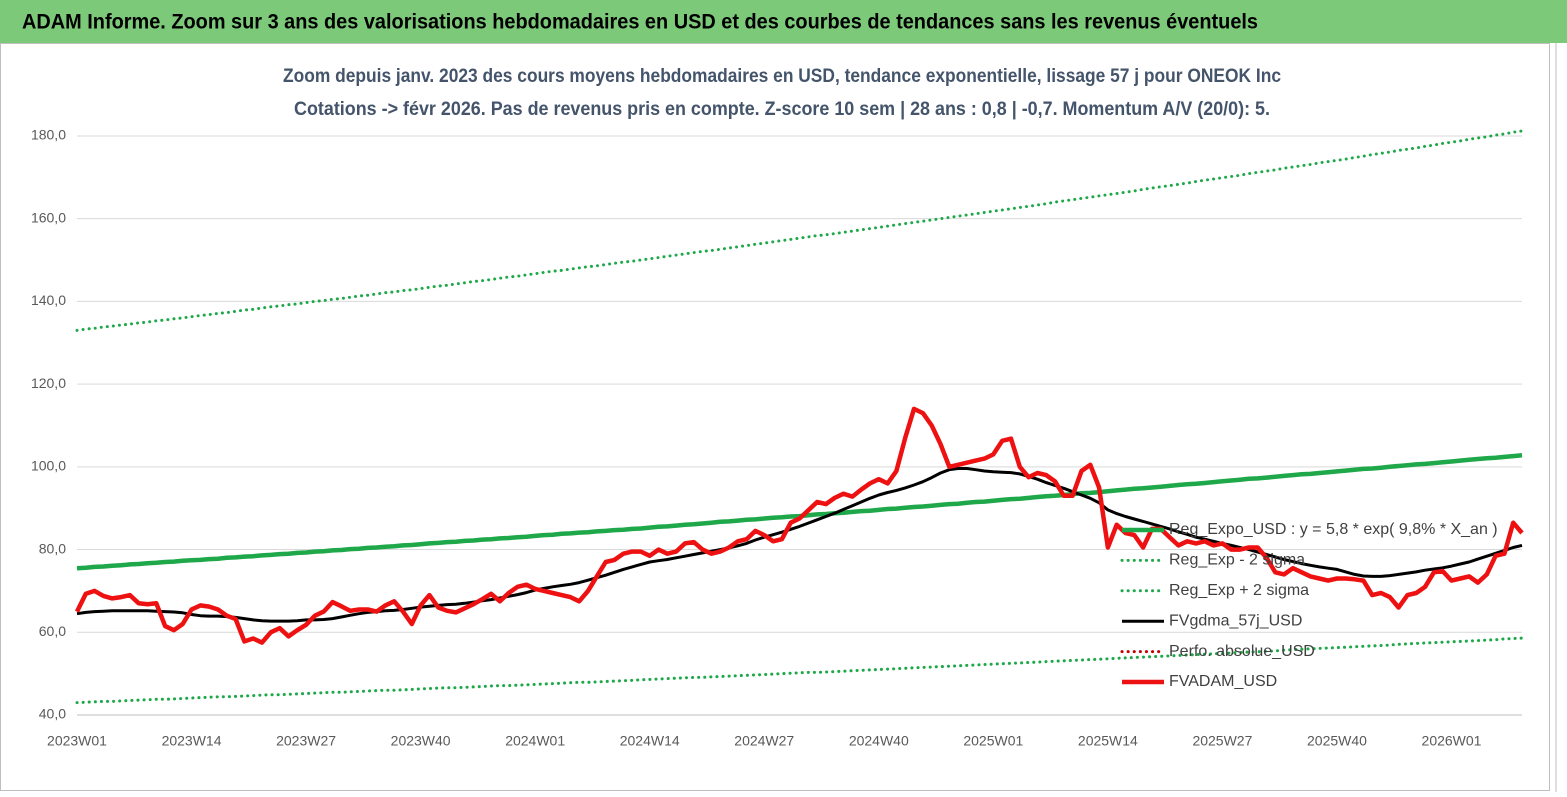 The image size is (1567, 797). I want to click on x-tick-label: 2025W40, so click(1337, 741).